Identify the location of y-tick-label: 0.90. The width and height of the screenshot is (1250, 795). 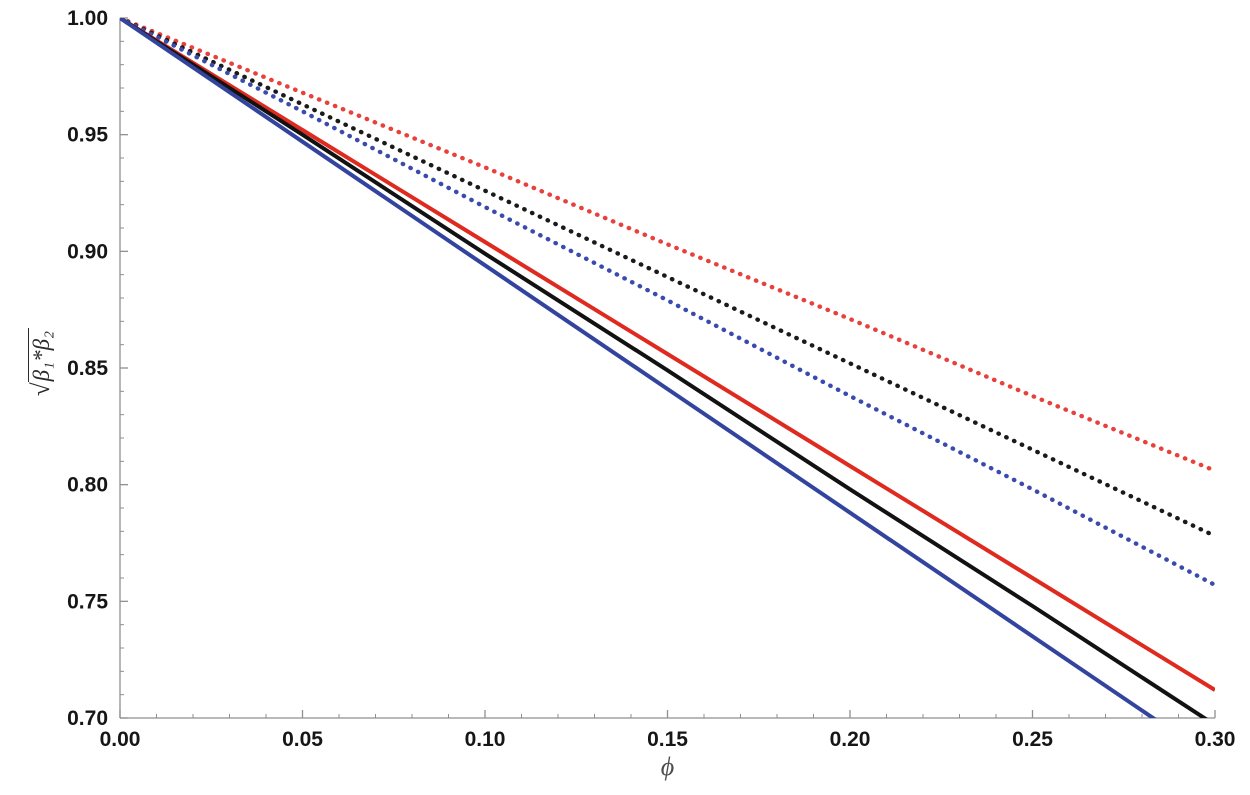
(87, 251).